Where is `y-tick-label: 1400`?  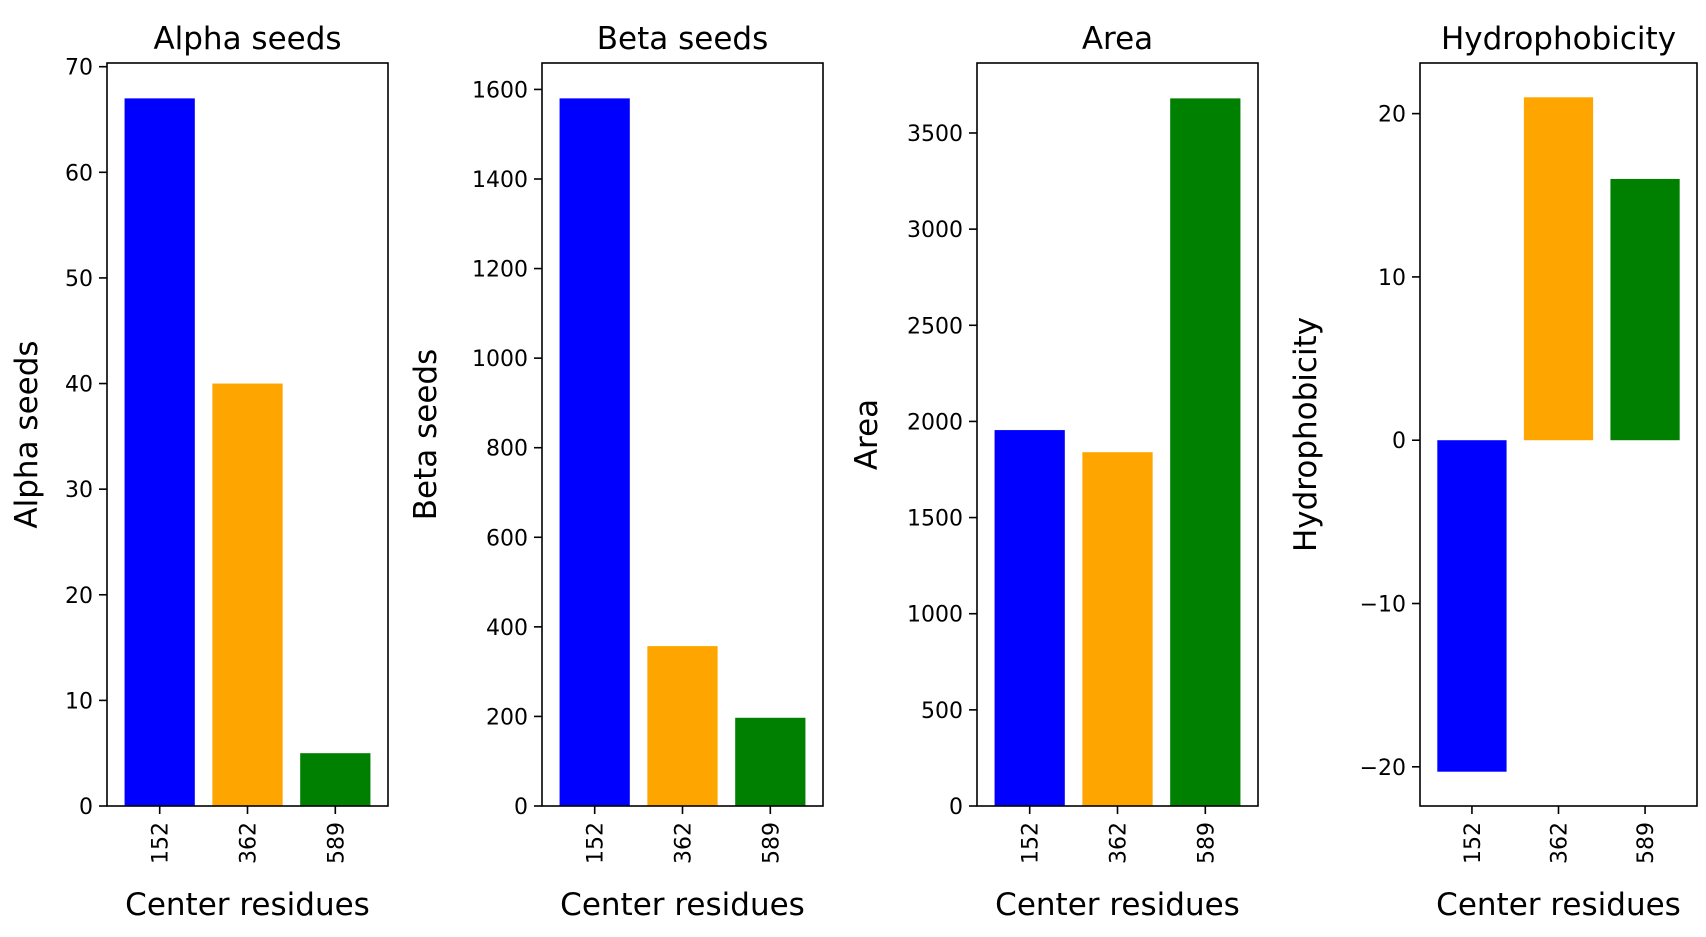 y-tick-label: 1400 is located at coordinates (500, 180).